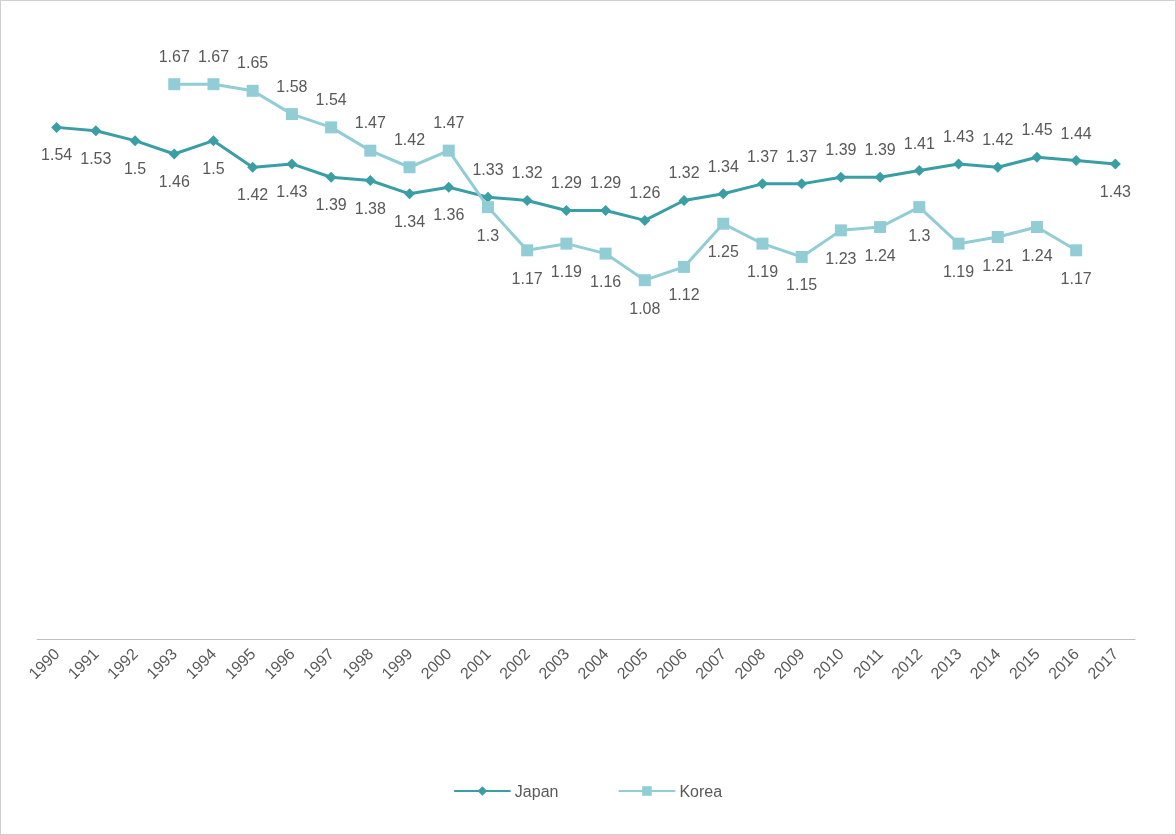  Describe the element at coordinates (1076, 133) in the screenshot. I see `data-label: 1.44` at that location.